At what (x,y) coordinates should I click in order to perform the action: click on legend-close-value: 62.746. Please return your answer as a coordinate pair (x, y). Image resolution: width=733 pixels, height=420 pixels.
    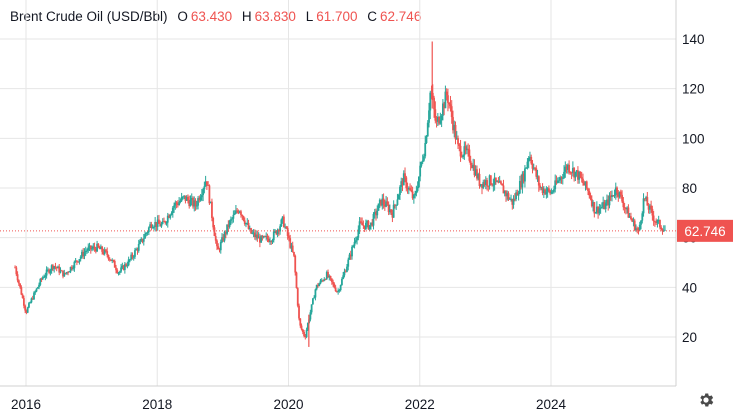
    Looking at the image, I should click on (401, 16).